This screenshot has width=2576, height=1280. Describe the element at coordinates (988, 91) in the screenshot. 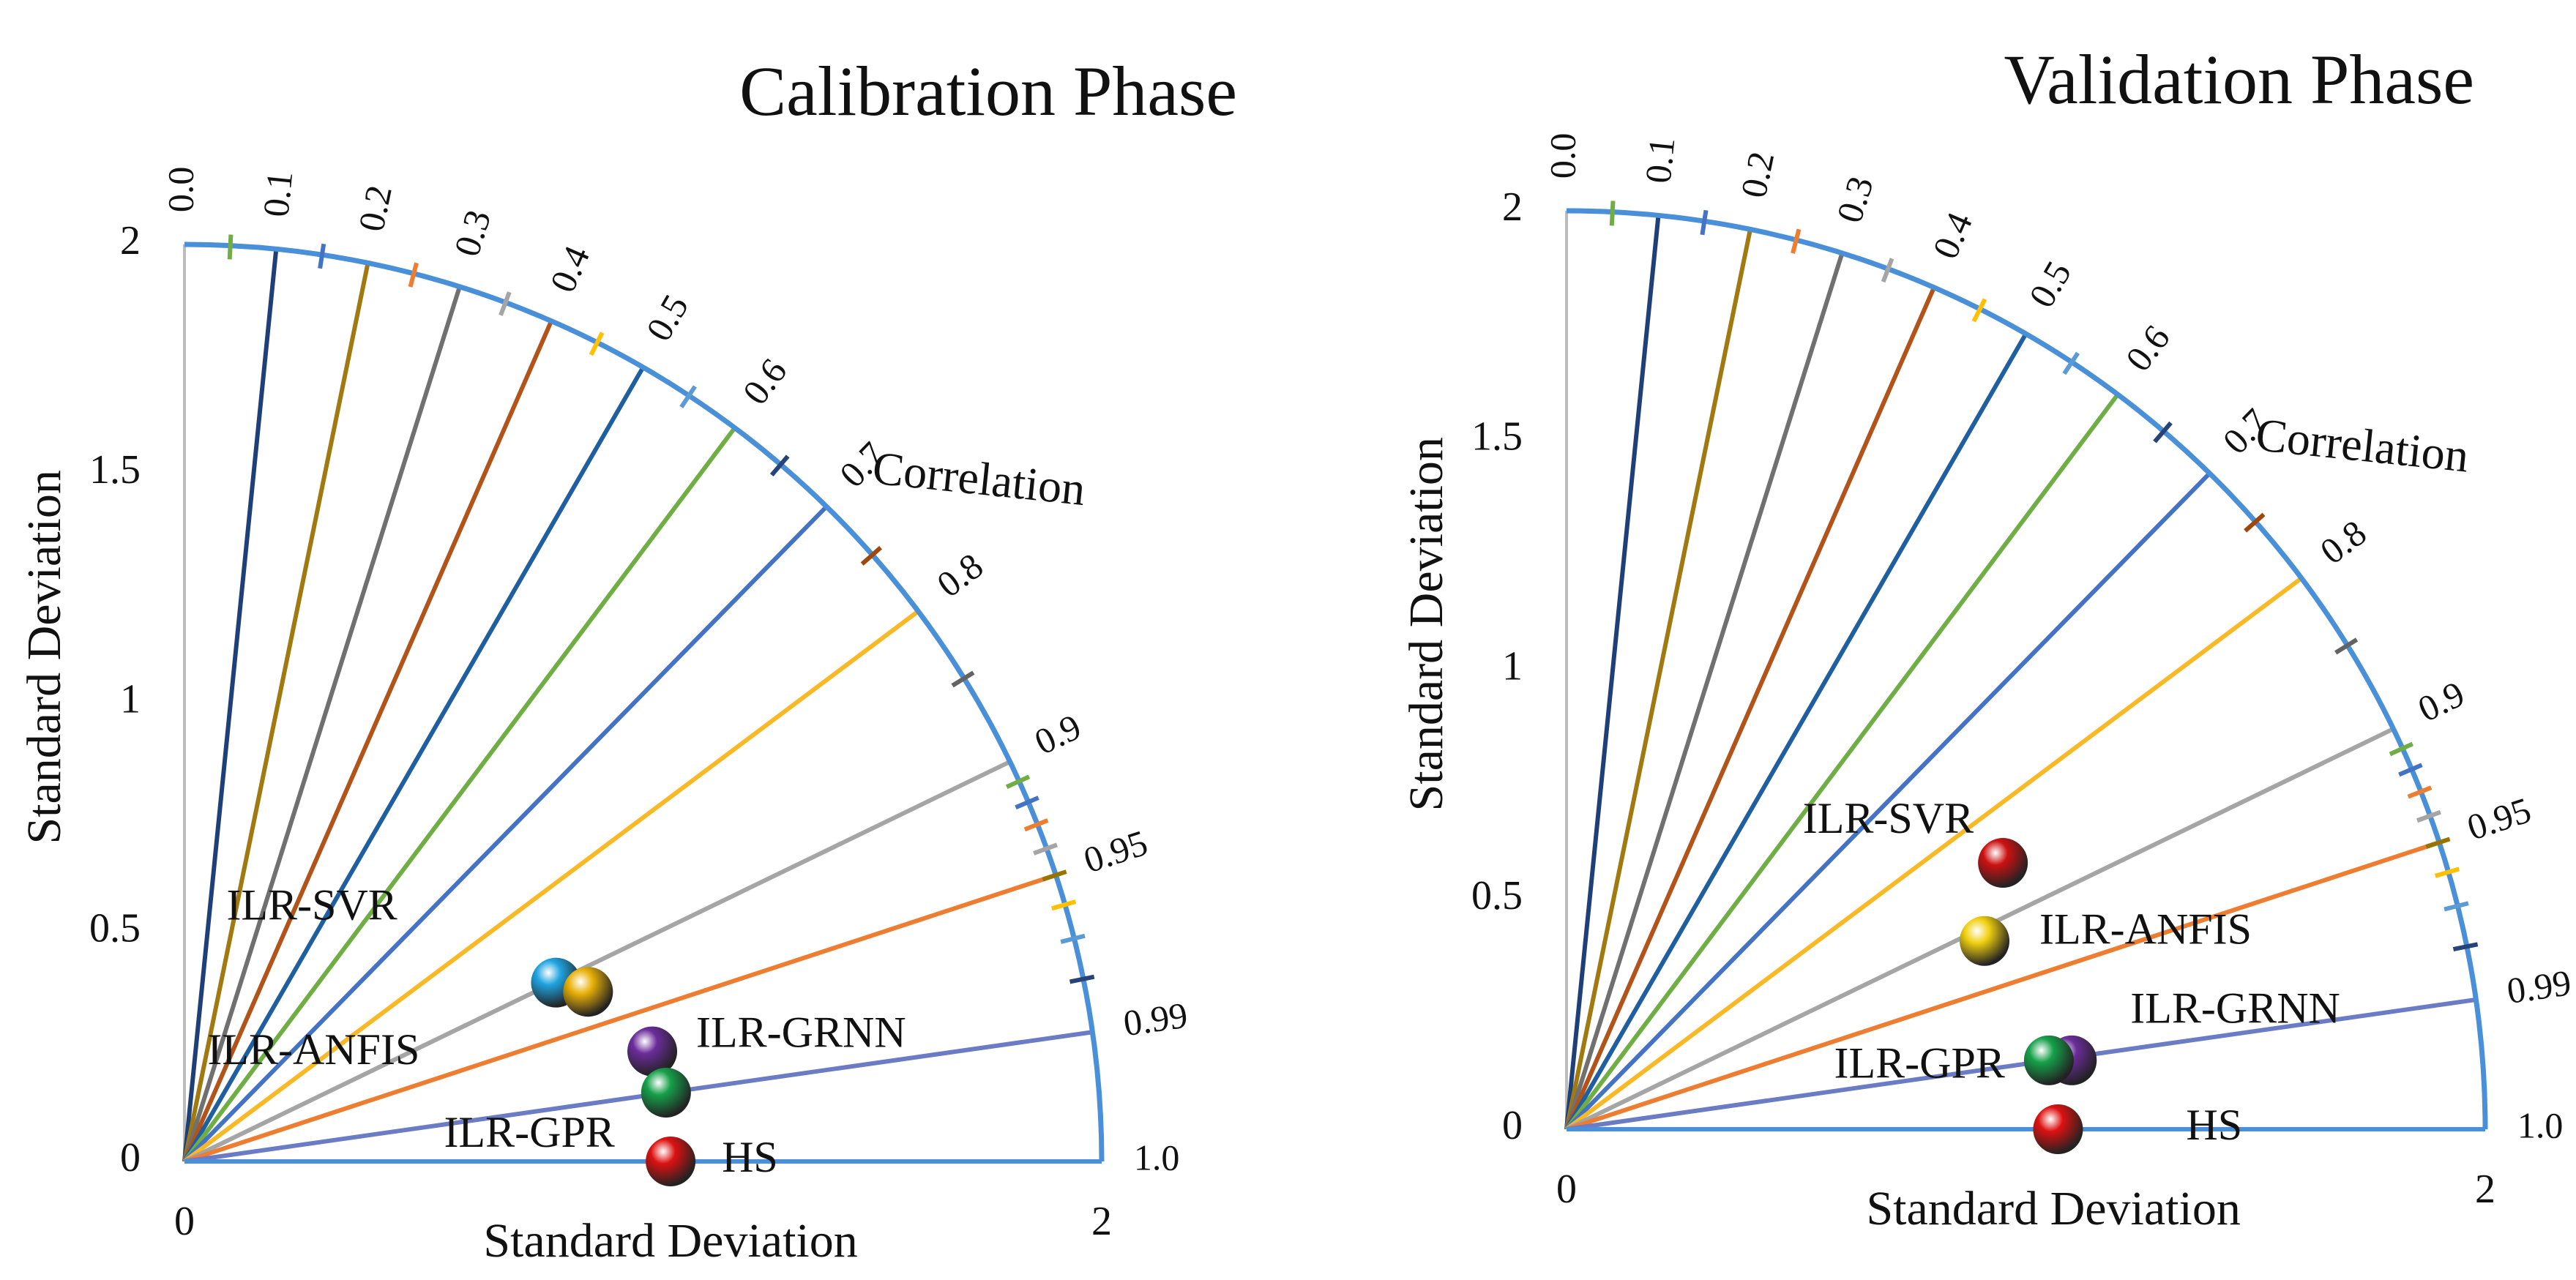

I see `chart-title: Calibration Phase` at that location.